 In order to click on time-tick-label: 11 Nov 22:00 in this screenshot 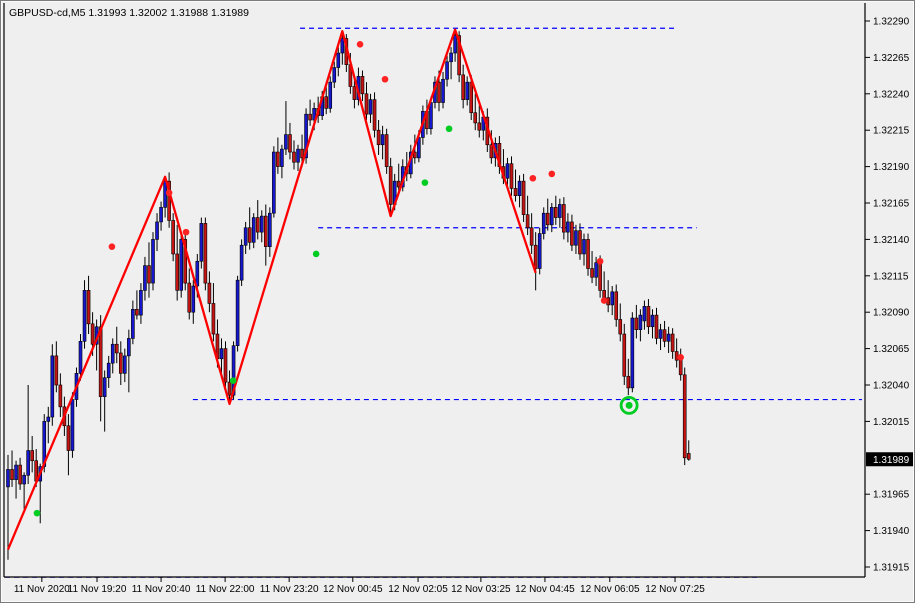, I will do `click(225, 589)`.